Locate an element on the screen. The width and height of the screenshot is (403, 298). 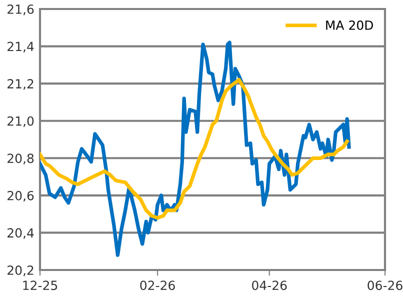
y-tick-label: 21,0 is located at coordinates (21, 122).